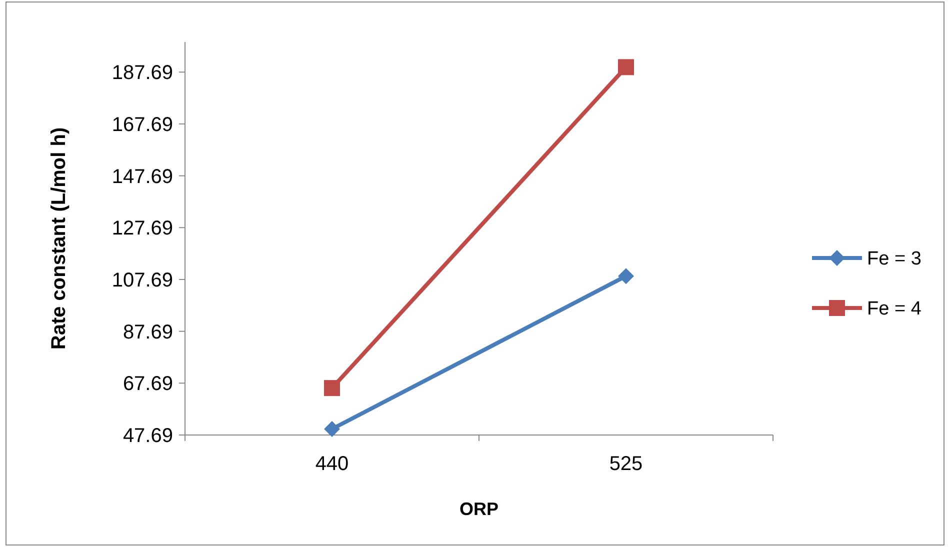  What do you see at coordinates (147, 384) in the screenshot?
I see `y-tick-label: 67.69` at bounding box center [147, 384].